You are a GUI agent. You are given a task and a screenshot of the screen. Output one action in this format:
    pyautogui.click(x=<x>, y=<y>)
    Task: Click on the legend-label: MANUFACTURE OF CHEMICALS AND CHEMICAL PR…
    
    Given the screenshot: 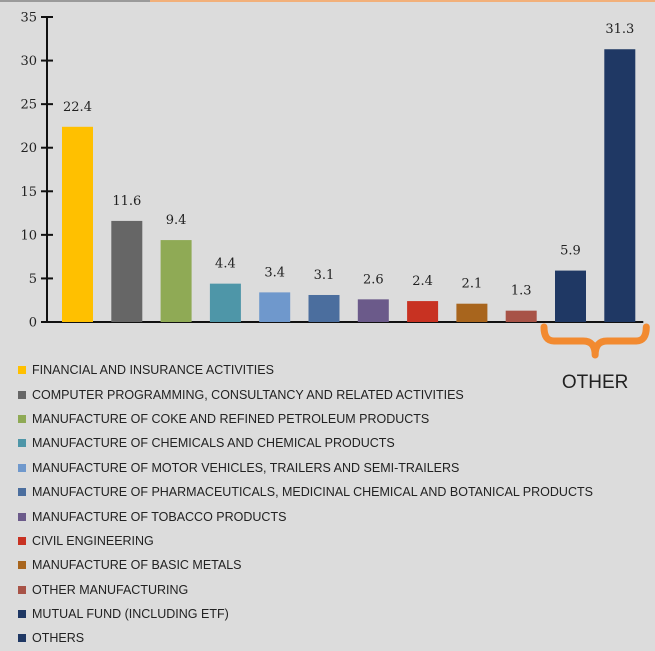 What is the action you would take?
    pyautogui.click(x=213, y=443)
    